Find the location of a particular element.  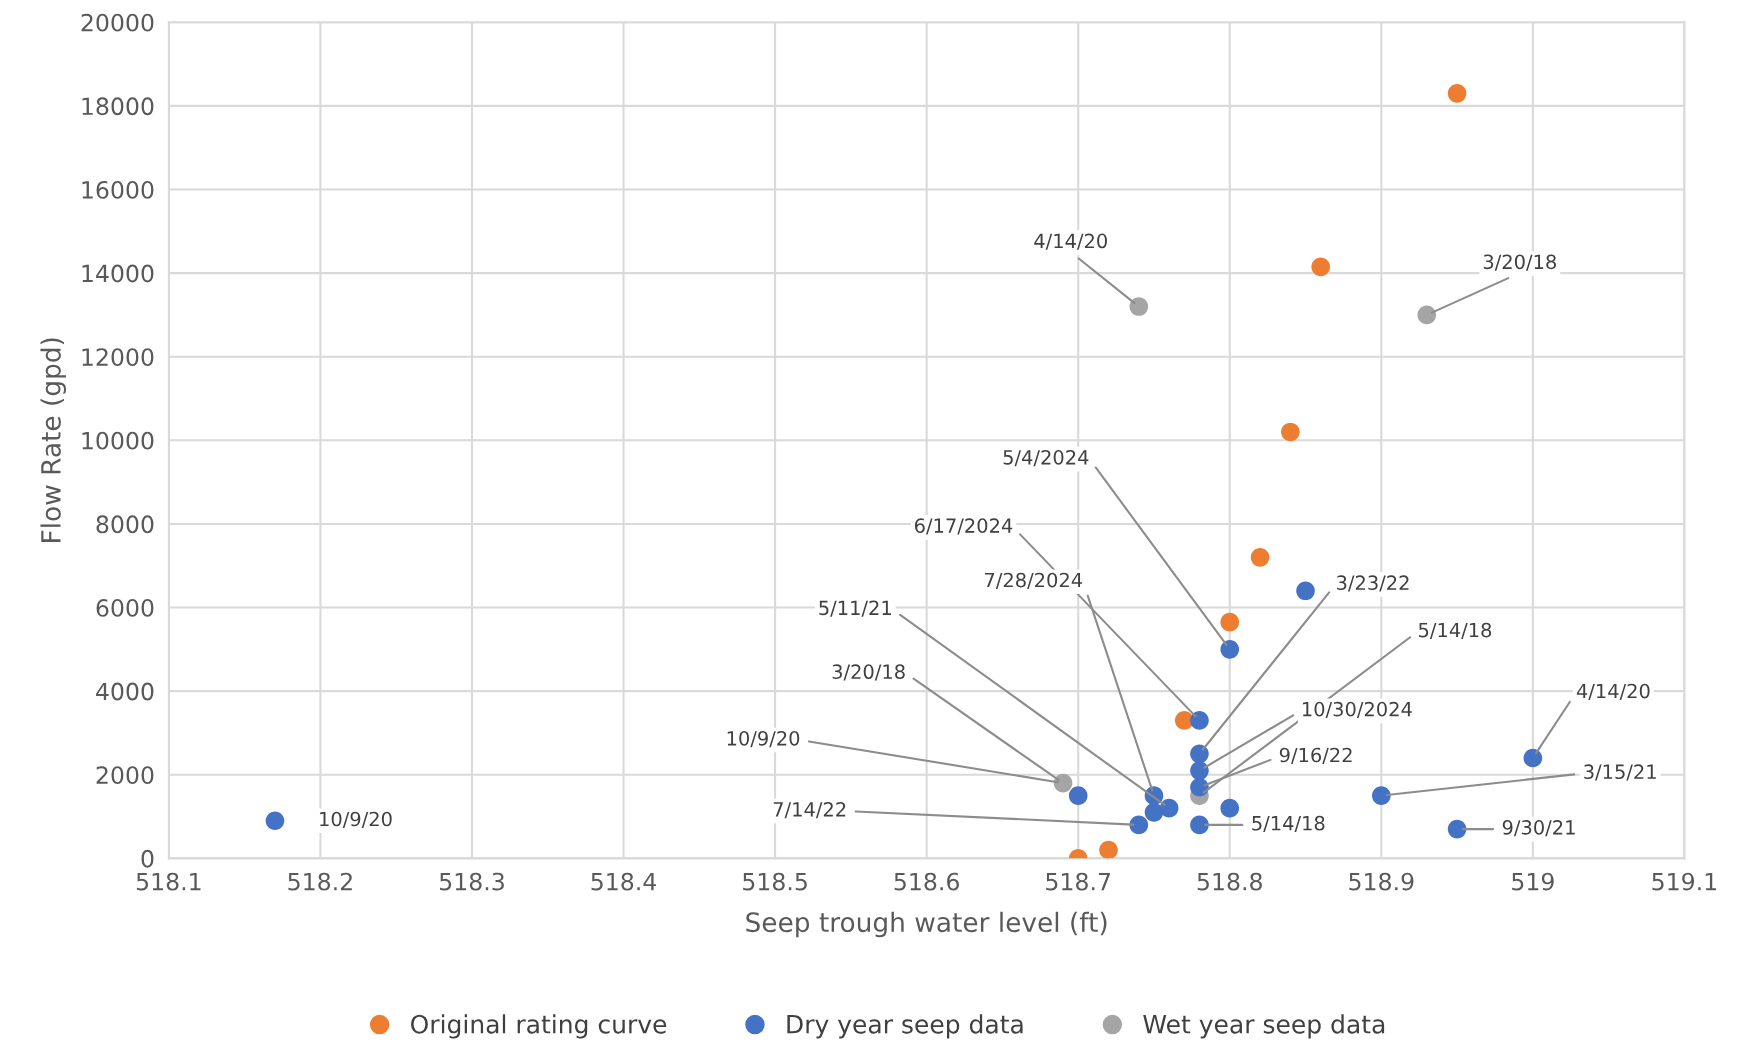

x-tick-label: 518.2 is located at coordinates (320, 881).